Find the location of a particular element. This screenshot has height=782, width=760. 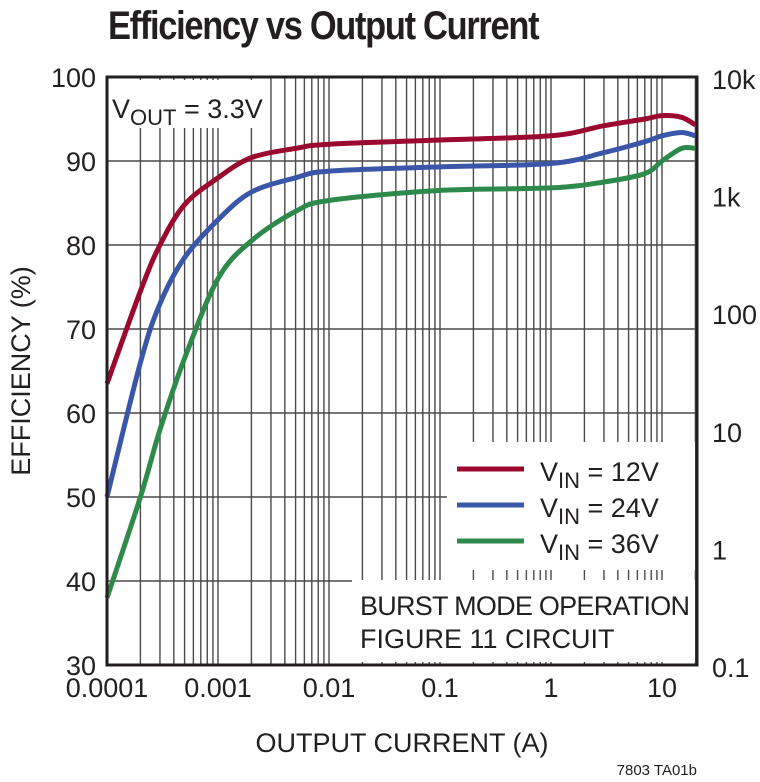

y2-tick-label: 10k is located at coordinates (734, 80).